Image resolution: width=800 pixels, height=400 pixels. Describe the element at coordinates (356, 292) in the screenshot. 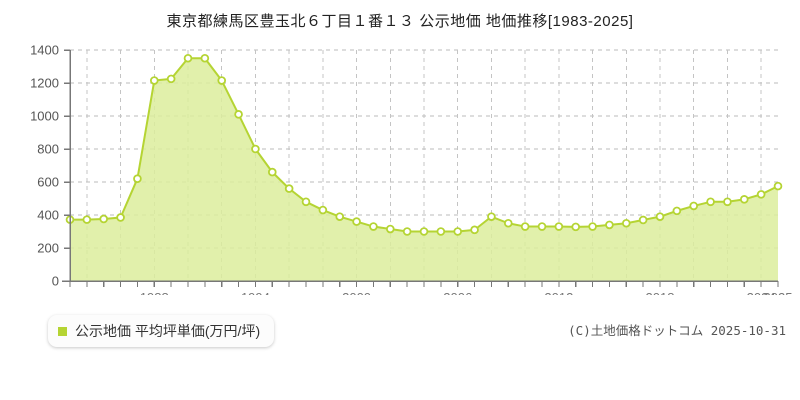

I see `x-tick-label: 2000` at that location.